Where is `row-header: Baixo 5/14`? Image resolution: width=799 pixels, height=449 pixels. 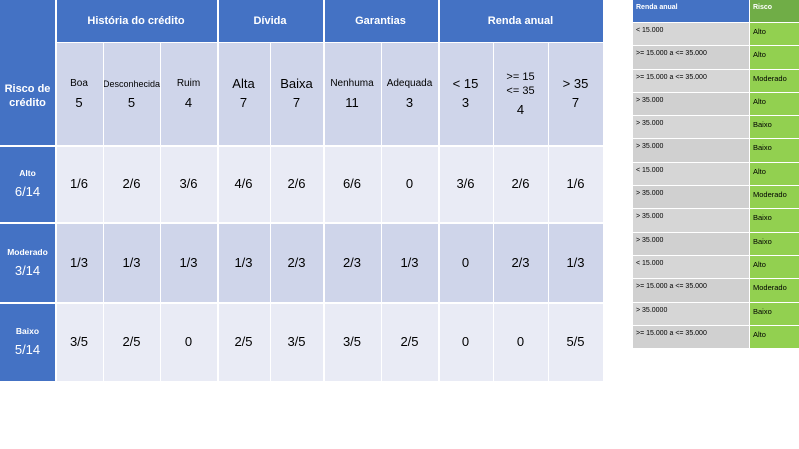
row-header: Baixo 5/14 is located at coordinates (27, 341).